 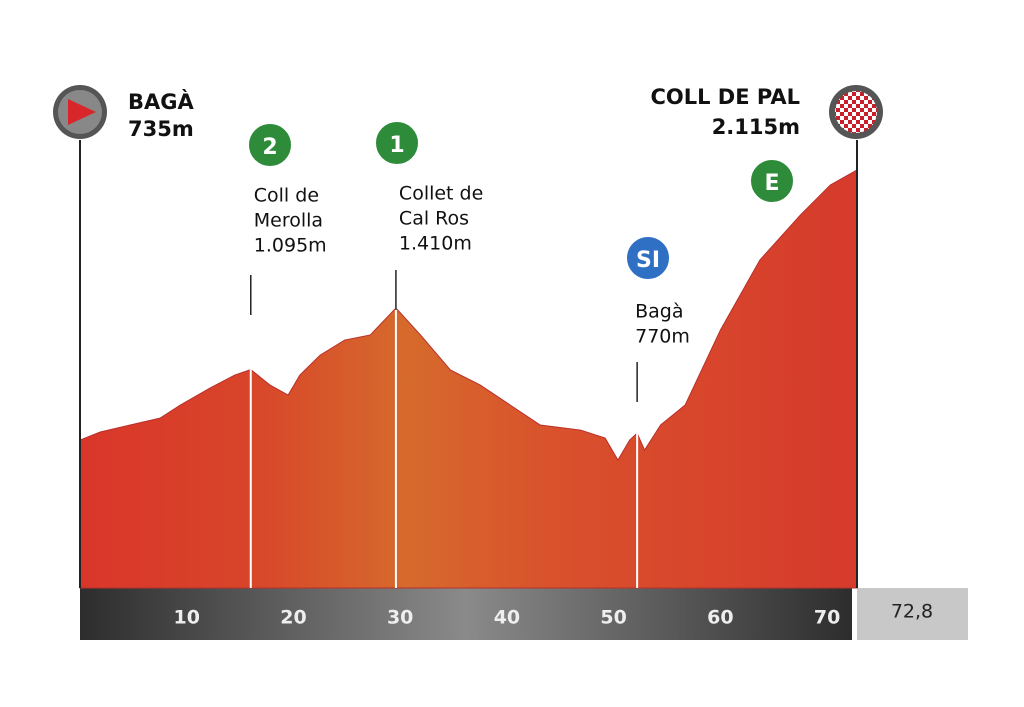 What do you see at coordinates (856, 112) in the screenshot?
I see `finish-icon` at bounding box center [856, 112].